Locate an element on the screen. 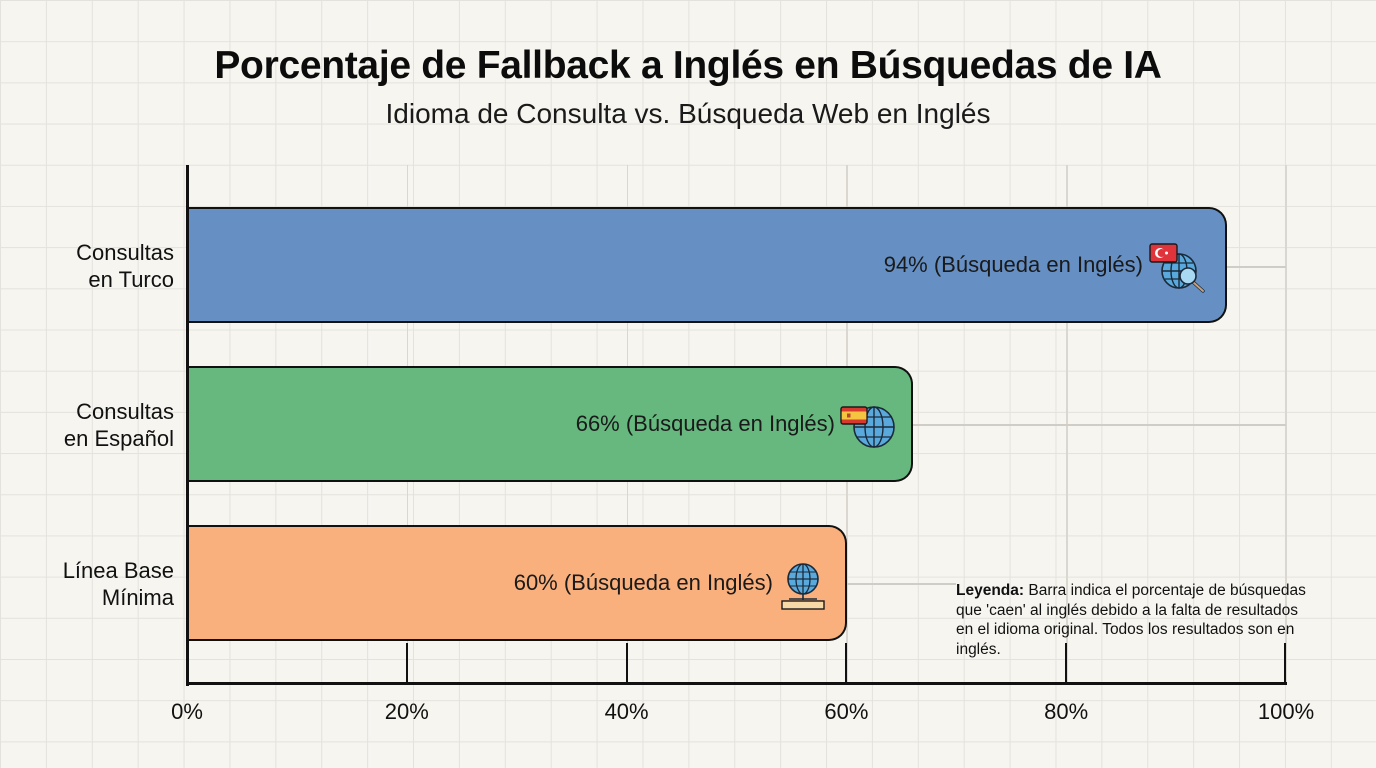 The height and width of the screenshot is (768, 1376). category-label-line: en Español is located at coordinates (118, 438).